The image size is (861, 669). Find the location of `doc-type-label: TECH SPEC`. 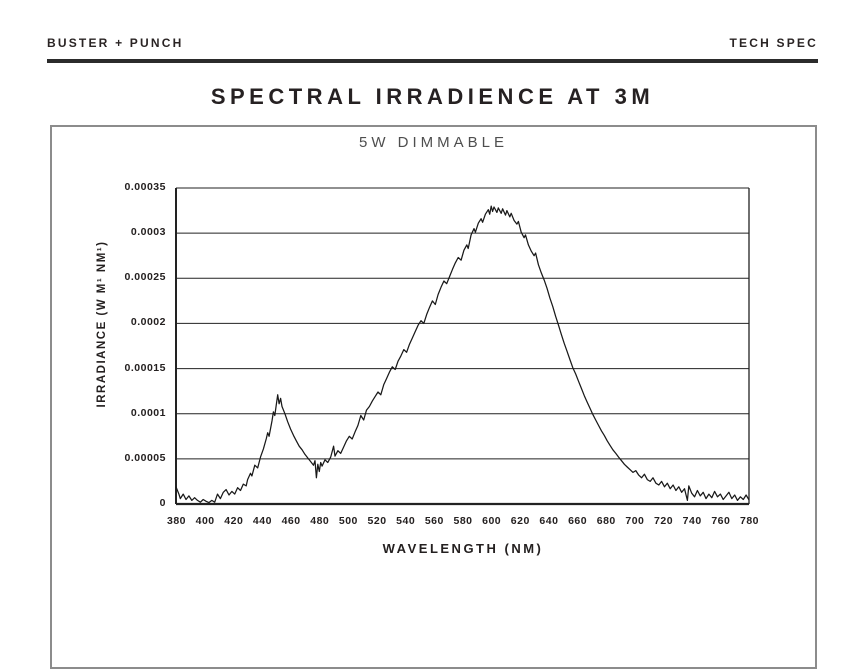

doc-type-label: TECH SPEC is located at coordinates (773, 43).